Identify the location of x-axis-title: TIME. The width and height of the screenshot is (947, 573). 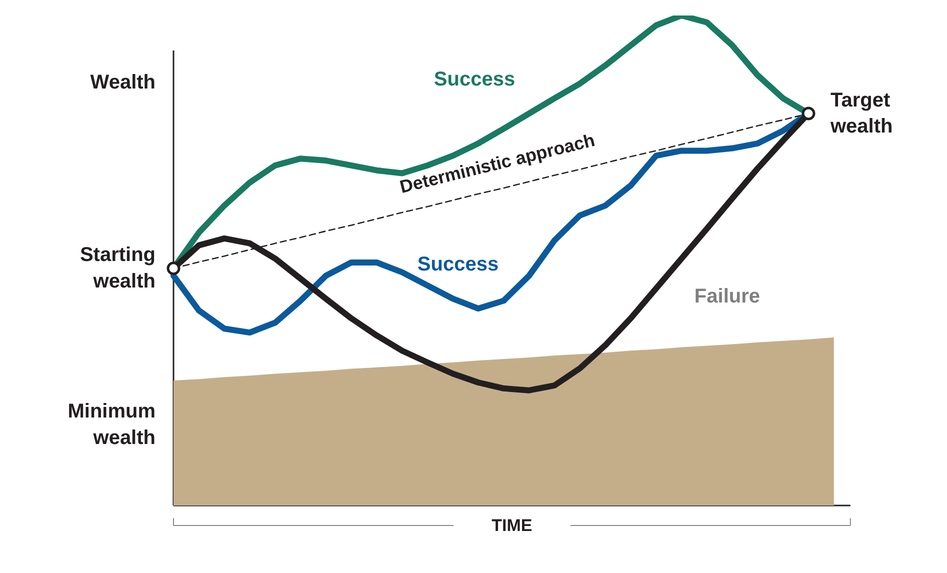
(512, 525).